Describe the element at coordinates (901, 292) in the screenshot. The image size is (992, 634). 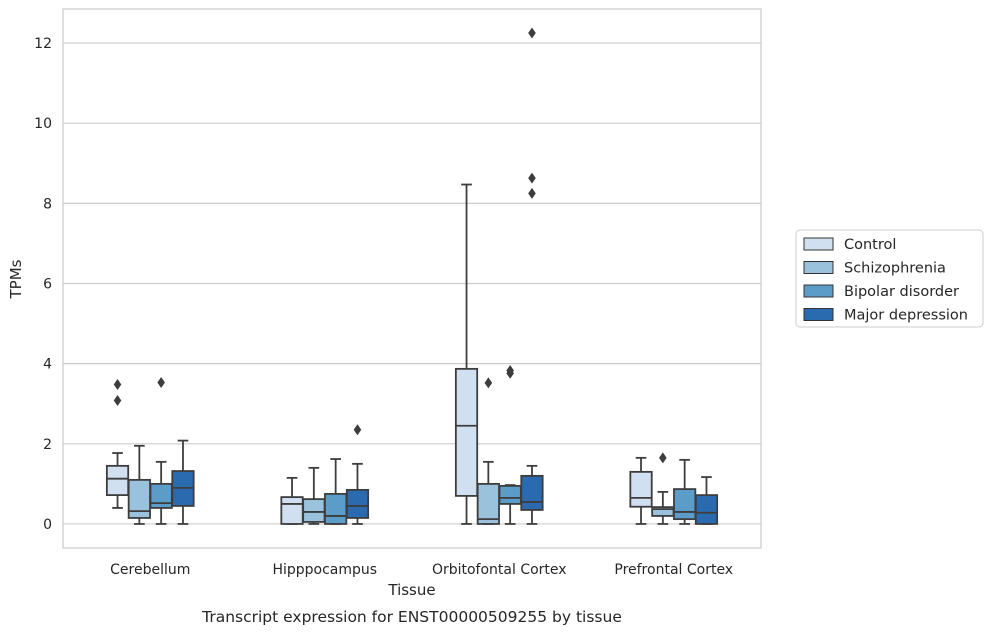
I see `legend-label: Bipolar disorder` at that location.